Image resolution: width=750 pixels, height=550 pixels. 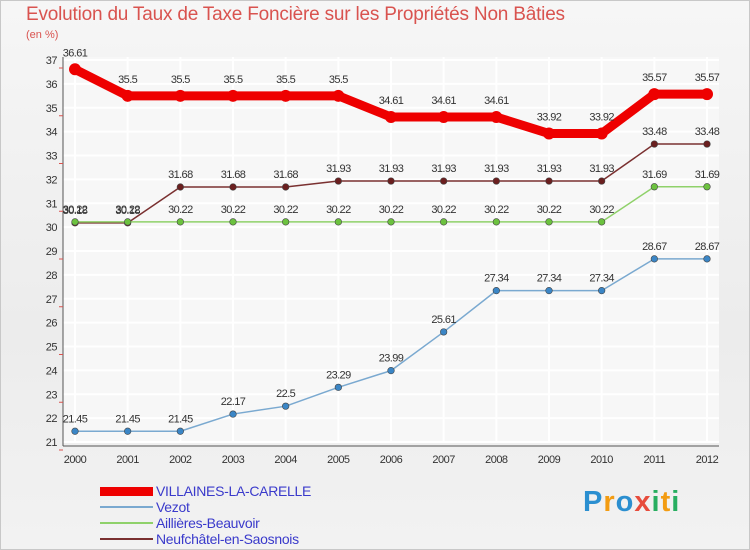 What do you see at coordinates (52, 348) in the screenshot?
I see `y-tick-label: 25` at bounding box center [52, 348].